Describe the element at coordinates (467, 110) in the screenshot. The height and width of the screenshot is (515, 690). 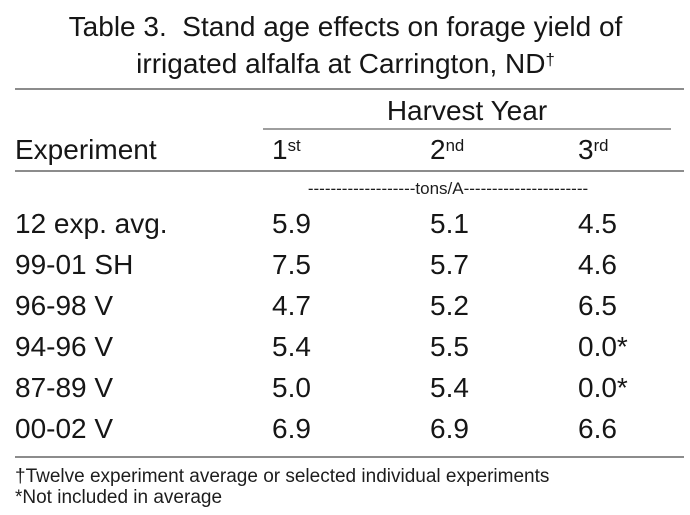
I see `harvest-year-group-header: Harvest Year` at that location.